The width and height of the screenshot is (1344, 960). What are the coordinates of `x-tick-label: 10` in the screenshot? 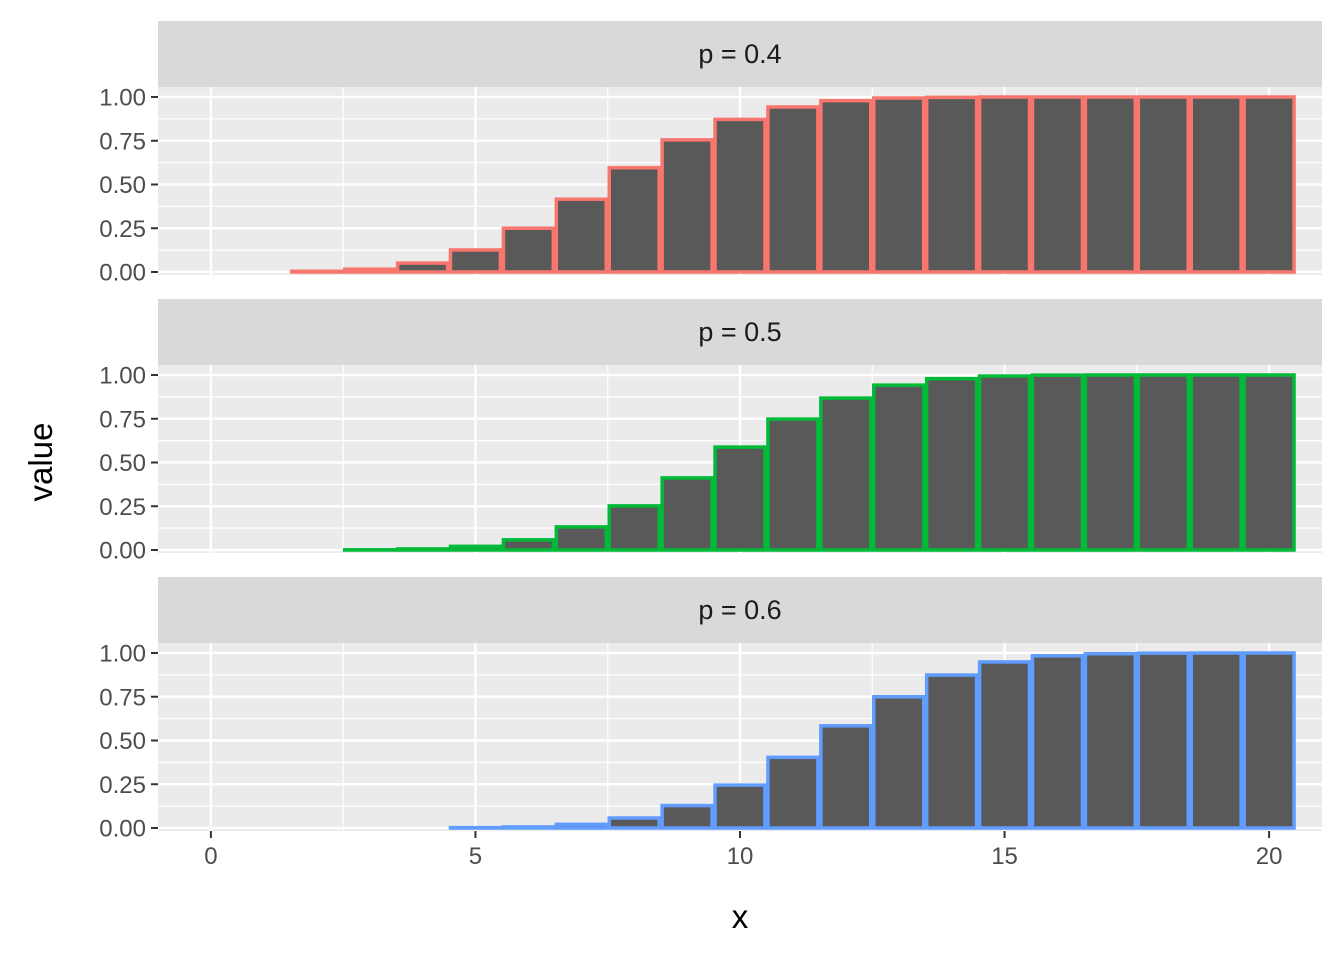 It's located at (740, 856).